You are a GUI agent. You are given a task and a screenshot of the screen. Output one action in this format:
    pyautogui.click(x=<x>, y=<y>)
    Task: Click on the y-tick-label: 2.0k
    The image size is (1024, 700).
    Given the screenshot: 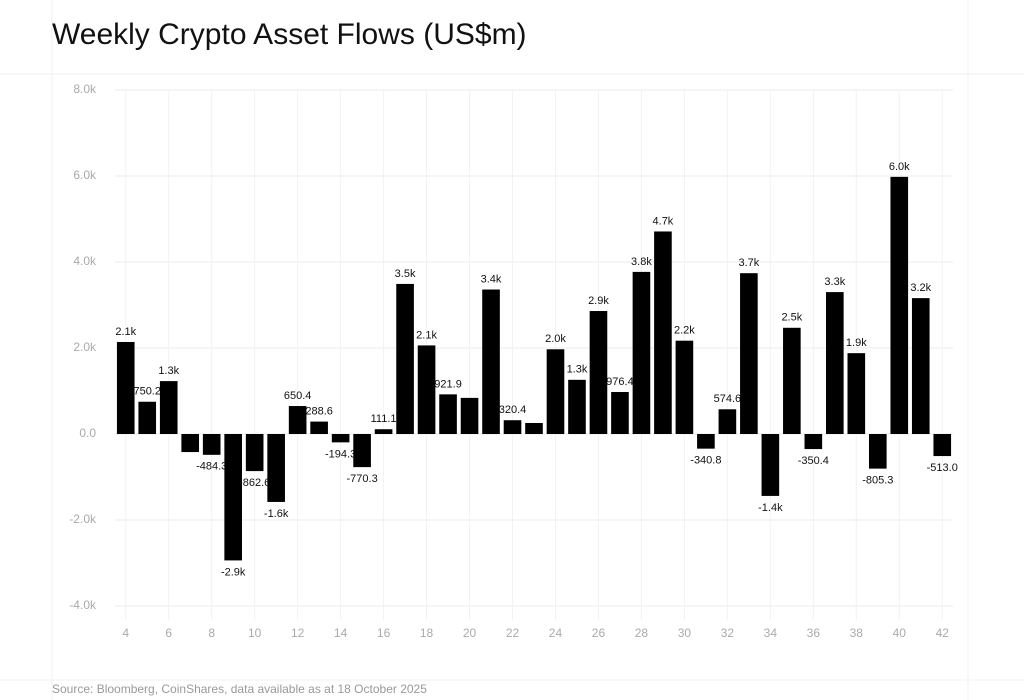 What is the action you would take?
    pyautogui.click(x=85, y=347)
    